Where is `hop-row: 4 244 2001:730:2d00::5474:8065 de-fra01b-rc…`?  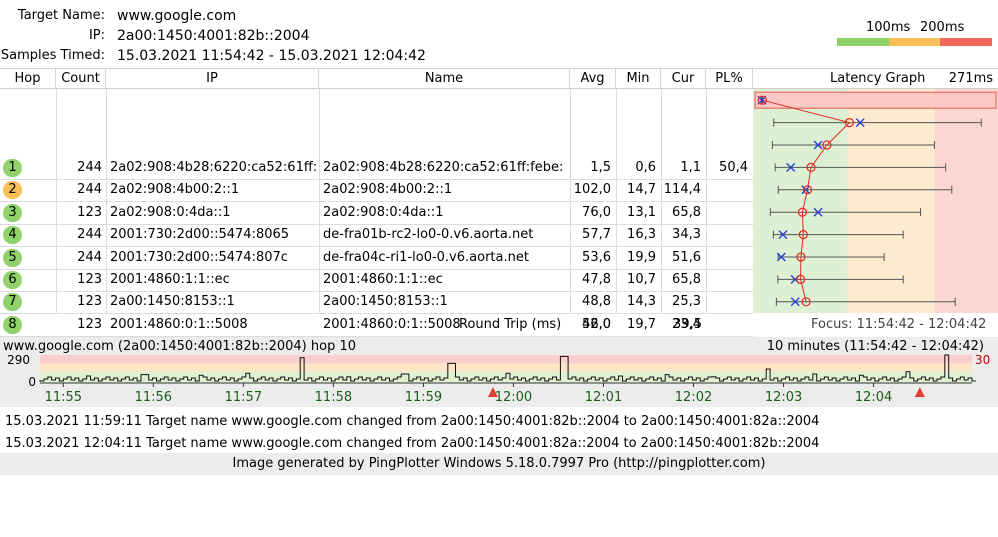 hop-row: 4 244 2001:730:2d00::5474:8065 de-fra01b-rc… is located at coordinates (376, 236).